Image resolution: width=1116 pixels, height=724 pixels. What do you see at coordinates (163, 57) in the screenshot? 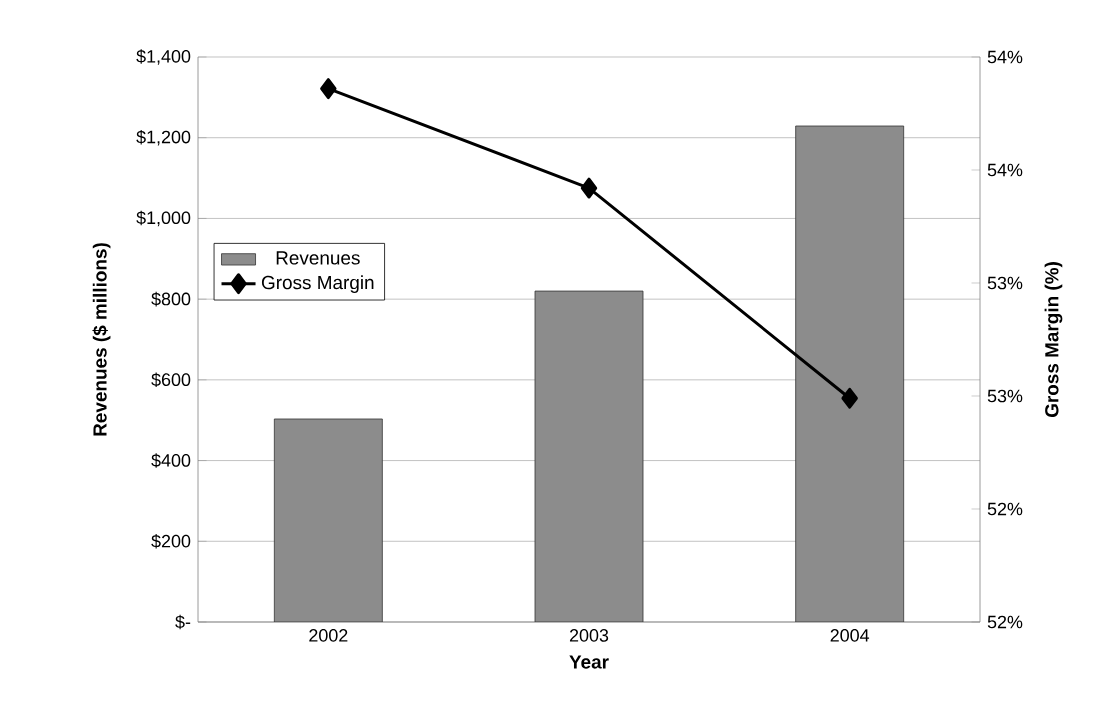
I see `y-tick-label: $1,400` at bounding box center [163, 57].